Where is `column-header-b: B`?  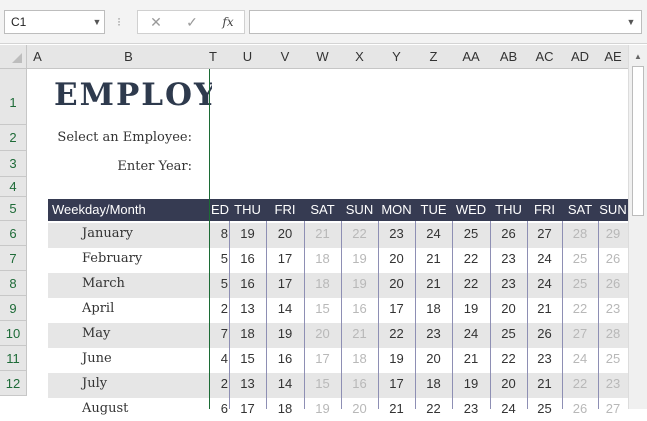
column-header-b: B is located at coordinates (129, 57).